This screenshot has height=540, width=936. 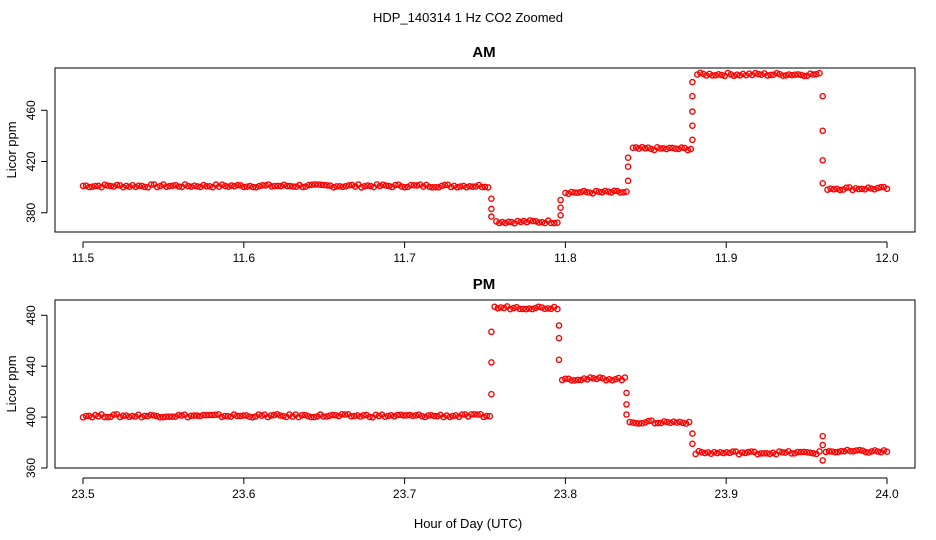 What do you see at coordinates (31, 417) in the screenshot?
I see `pm-y-tick-label: 400` at bounding box center [31, 417].